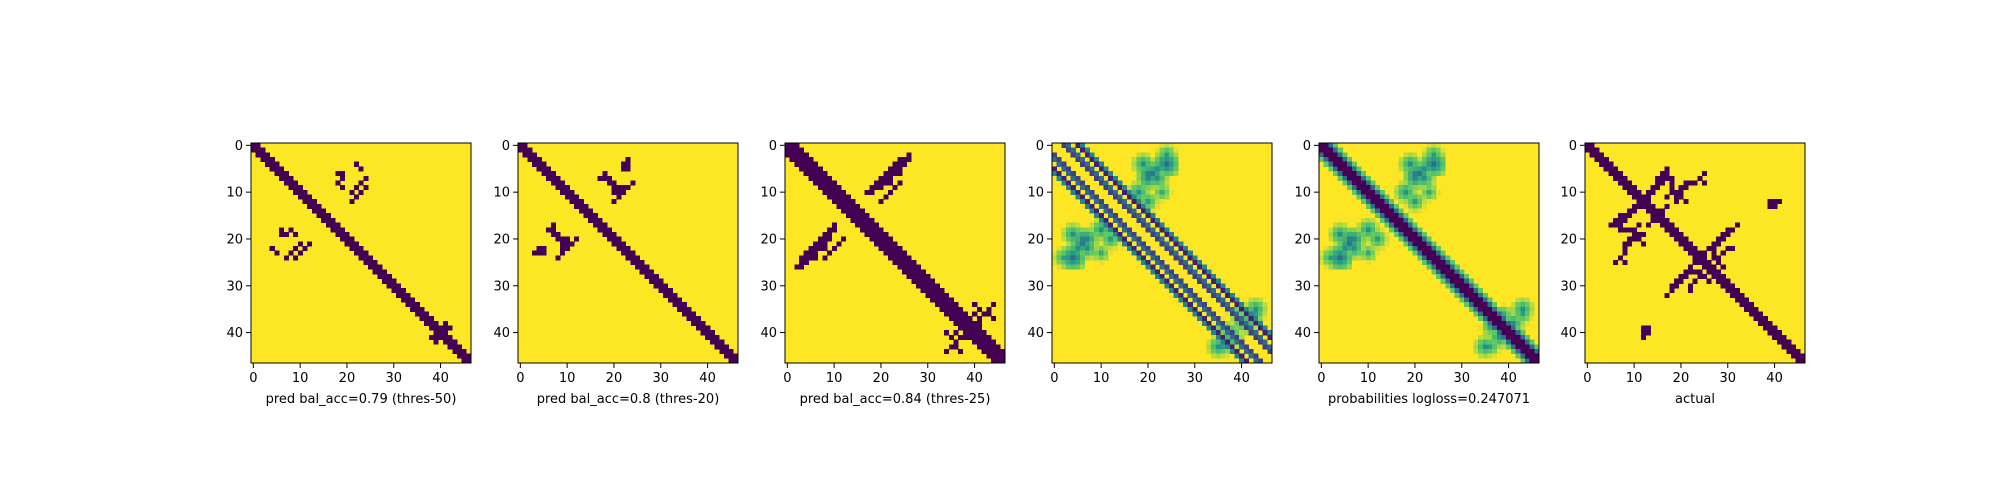  What do you see at coordinates (1461, 378) in the screenshot?
I see `x-tick-label: 30` at bounding box center [1461, 378].